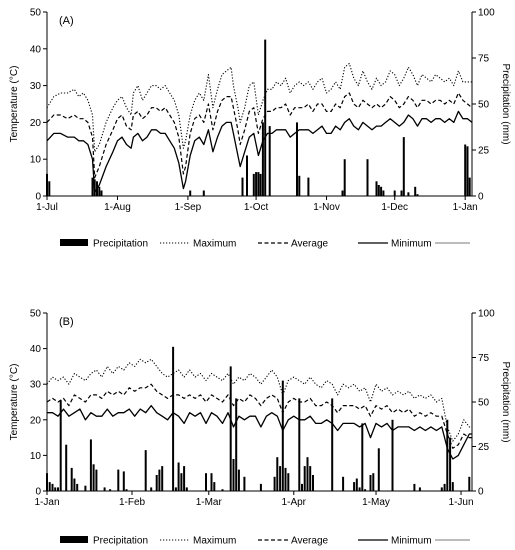  What do you see at coordinates (36, 49) in the screenshot?
I see `y-tick-label: 40` at bounding box center [36, 49].